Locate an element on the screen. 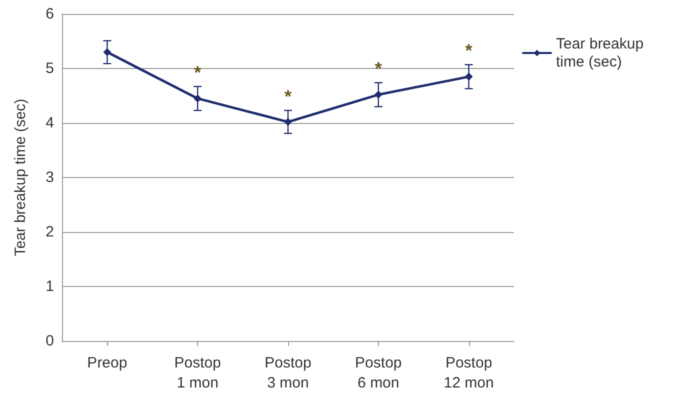 Image resolution: width=679 pixels, height=411 pixels. x-tick-label: Postop 6 mon is located at coordinates (378, 373).